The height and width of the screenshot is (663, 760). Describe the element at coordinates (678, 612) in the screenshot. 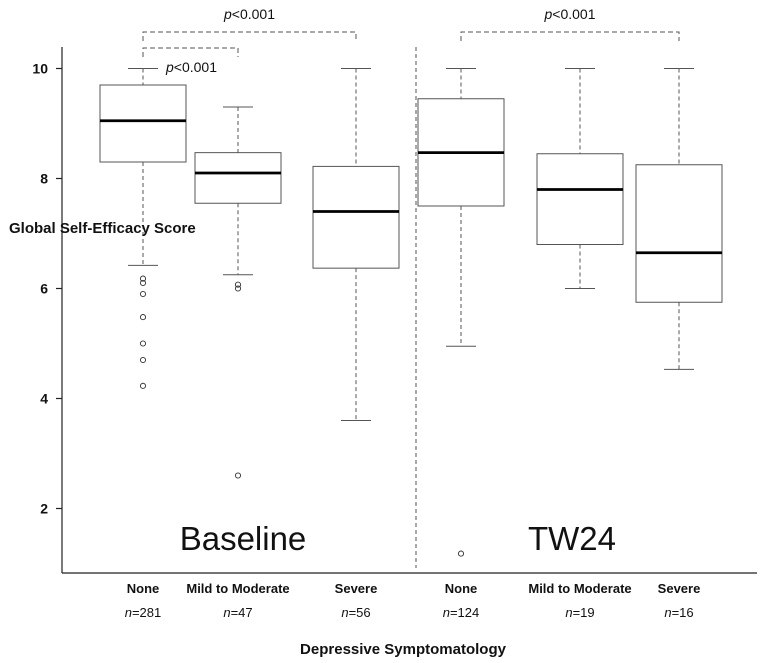

I see `sample-size-label: n=16` at that location.